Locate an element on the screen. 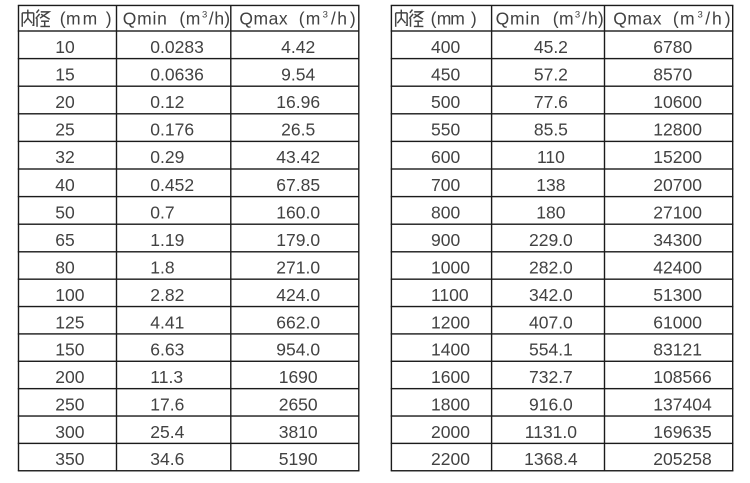 The width and height of the screenshot is (750, 483). svg-text: 125 is located at coordinates (69, 322).